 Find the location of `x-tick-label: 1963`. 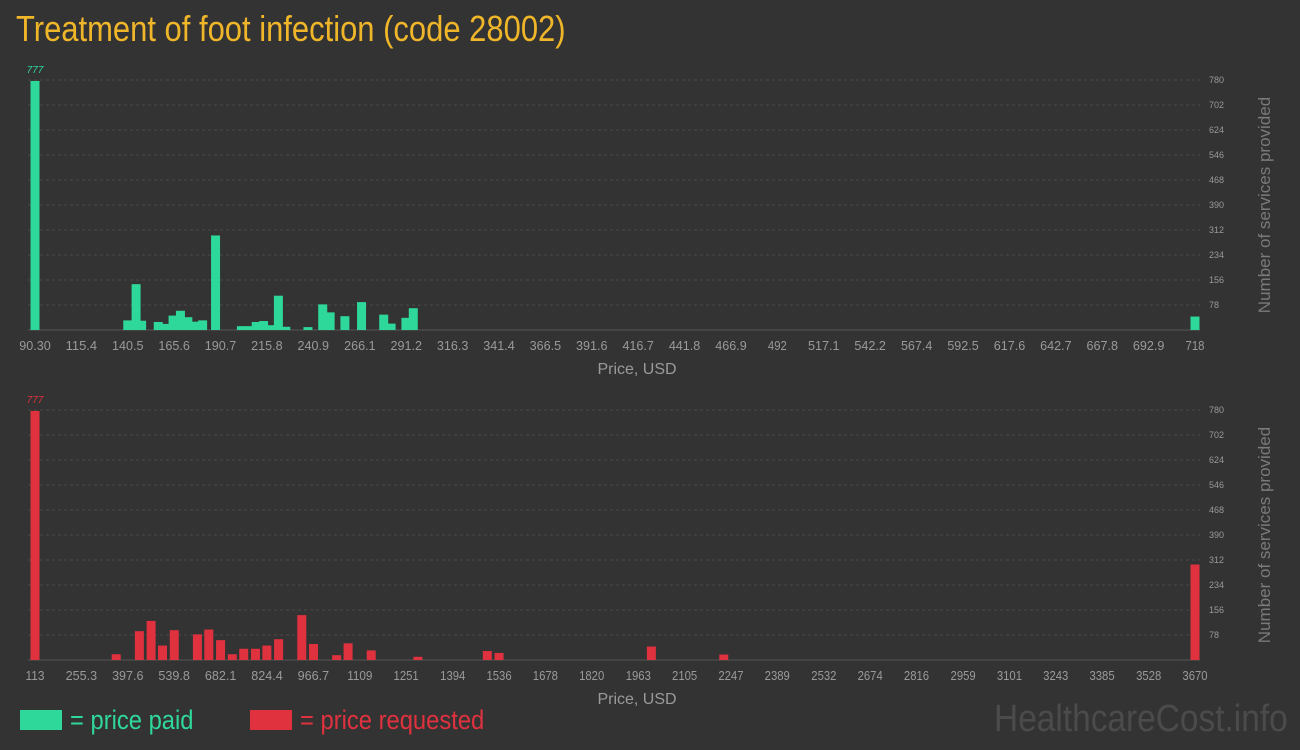

x-tick-label: 1963 is located at coordinates (638, 675).